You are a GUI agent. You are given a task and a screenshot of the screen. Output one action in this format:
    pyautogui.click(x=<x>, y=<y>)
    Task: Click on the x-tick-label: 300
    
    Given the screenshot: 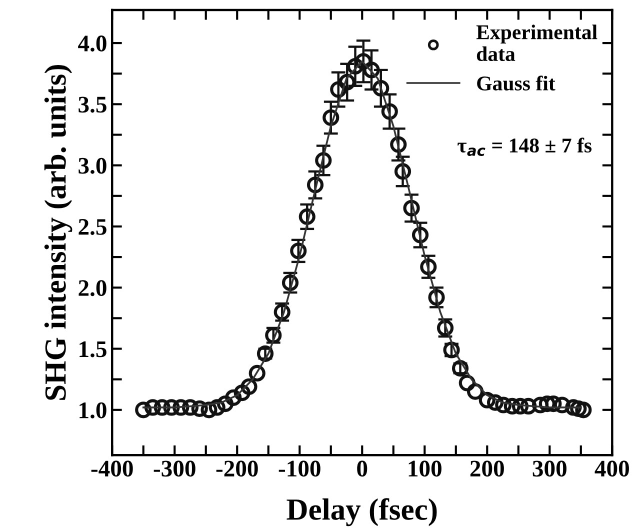 What is the action you would take?
    pyautogui.click(x=549, y=468)
    